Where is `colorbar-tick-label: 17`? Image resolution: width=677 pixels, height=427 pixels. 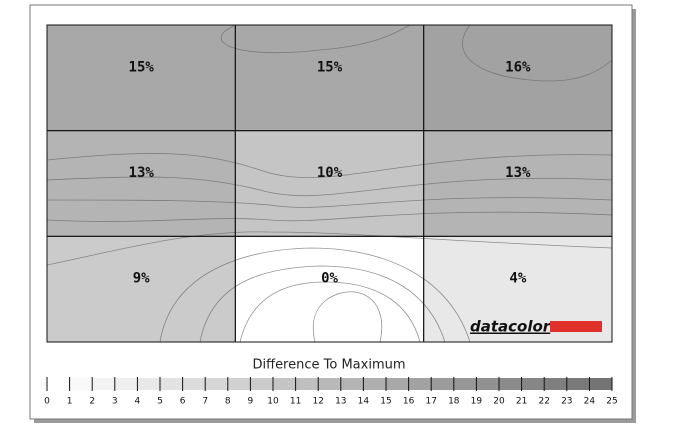 colorbar-tick-label: 17 is located at coordinates (430, 402).